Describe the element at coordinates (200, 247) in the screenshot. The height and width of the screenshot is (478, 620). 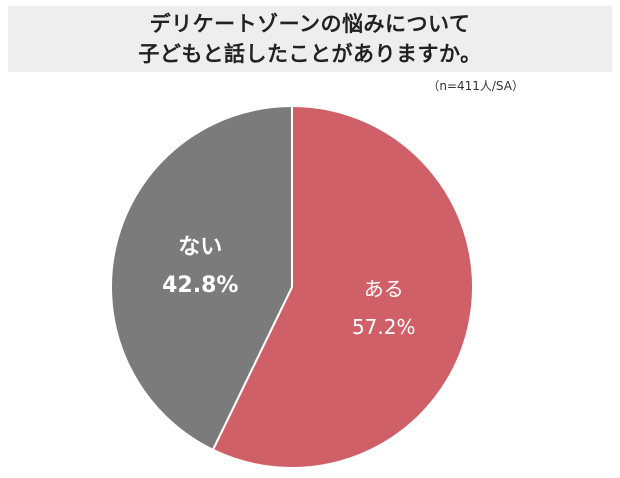
I see `slice-label-no: ない` at that location.